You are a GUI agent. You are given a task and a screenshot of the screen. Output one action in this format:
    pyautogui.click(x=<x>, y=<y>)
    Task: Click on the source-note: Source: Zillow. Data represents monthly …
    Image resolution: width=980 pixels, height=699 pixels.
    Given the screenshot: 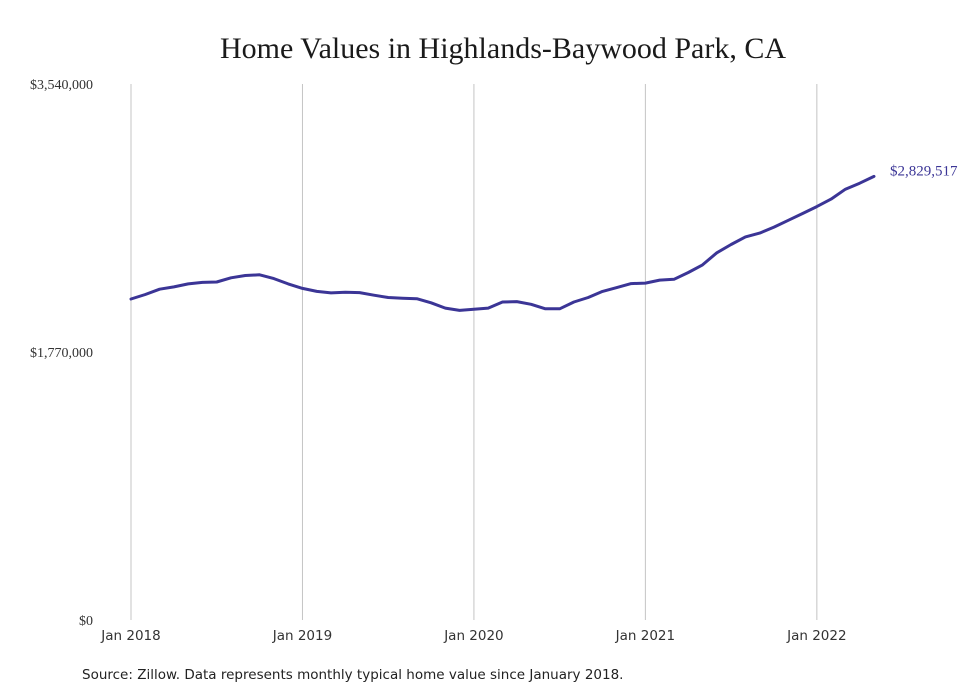 What is the action you would take?
    pyautogui.click(x=353, y=675)
    